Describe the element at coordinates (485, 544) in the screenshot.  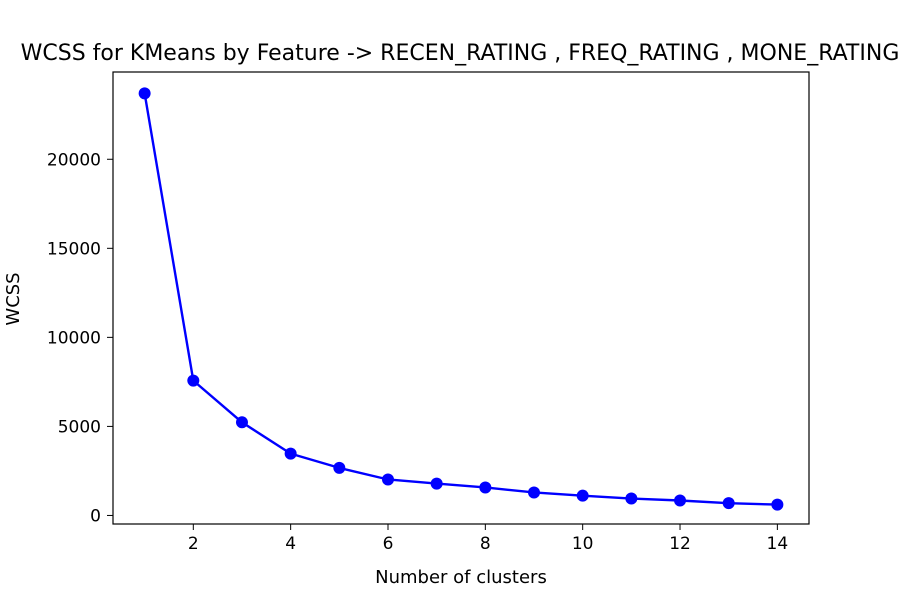
I see `x-tick-label: 8` at that location.